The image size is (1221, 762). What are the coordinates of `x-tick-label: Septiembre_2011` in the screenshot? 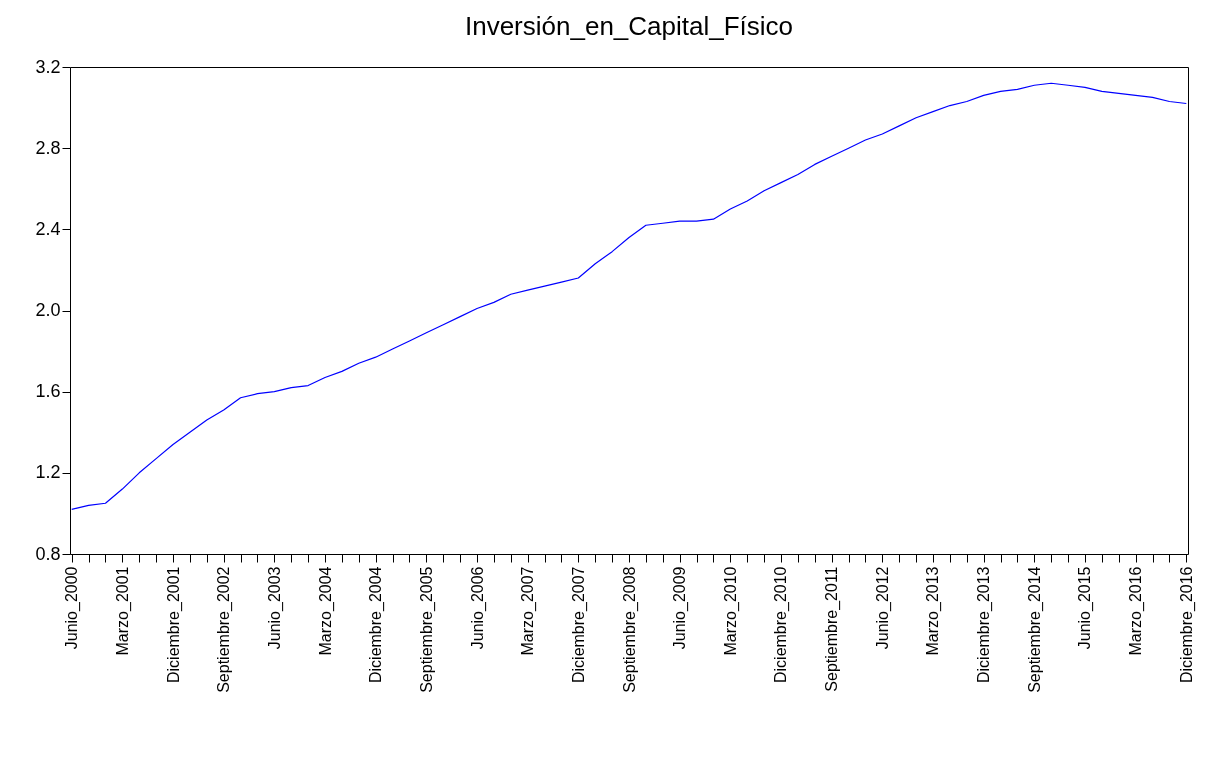 It's located at (832, 629).